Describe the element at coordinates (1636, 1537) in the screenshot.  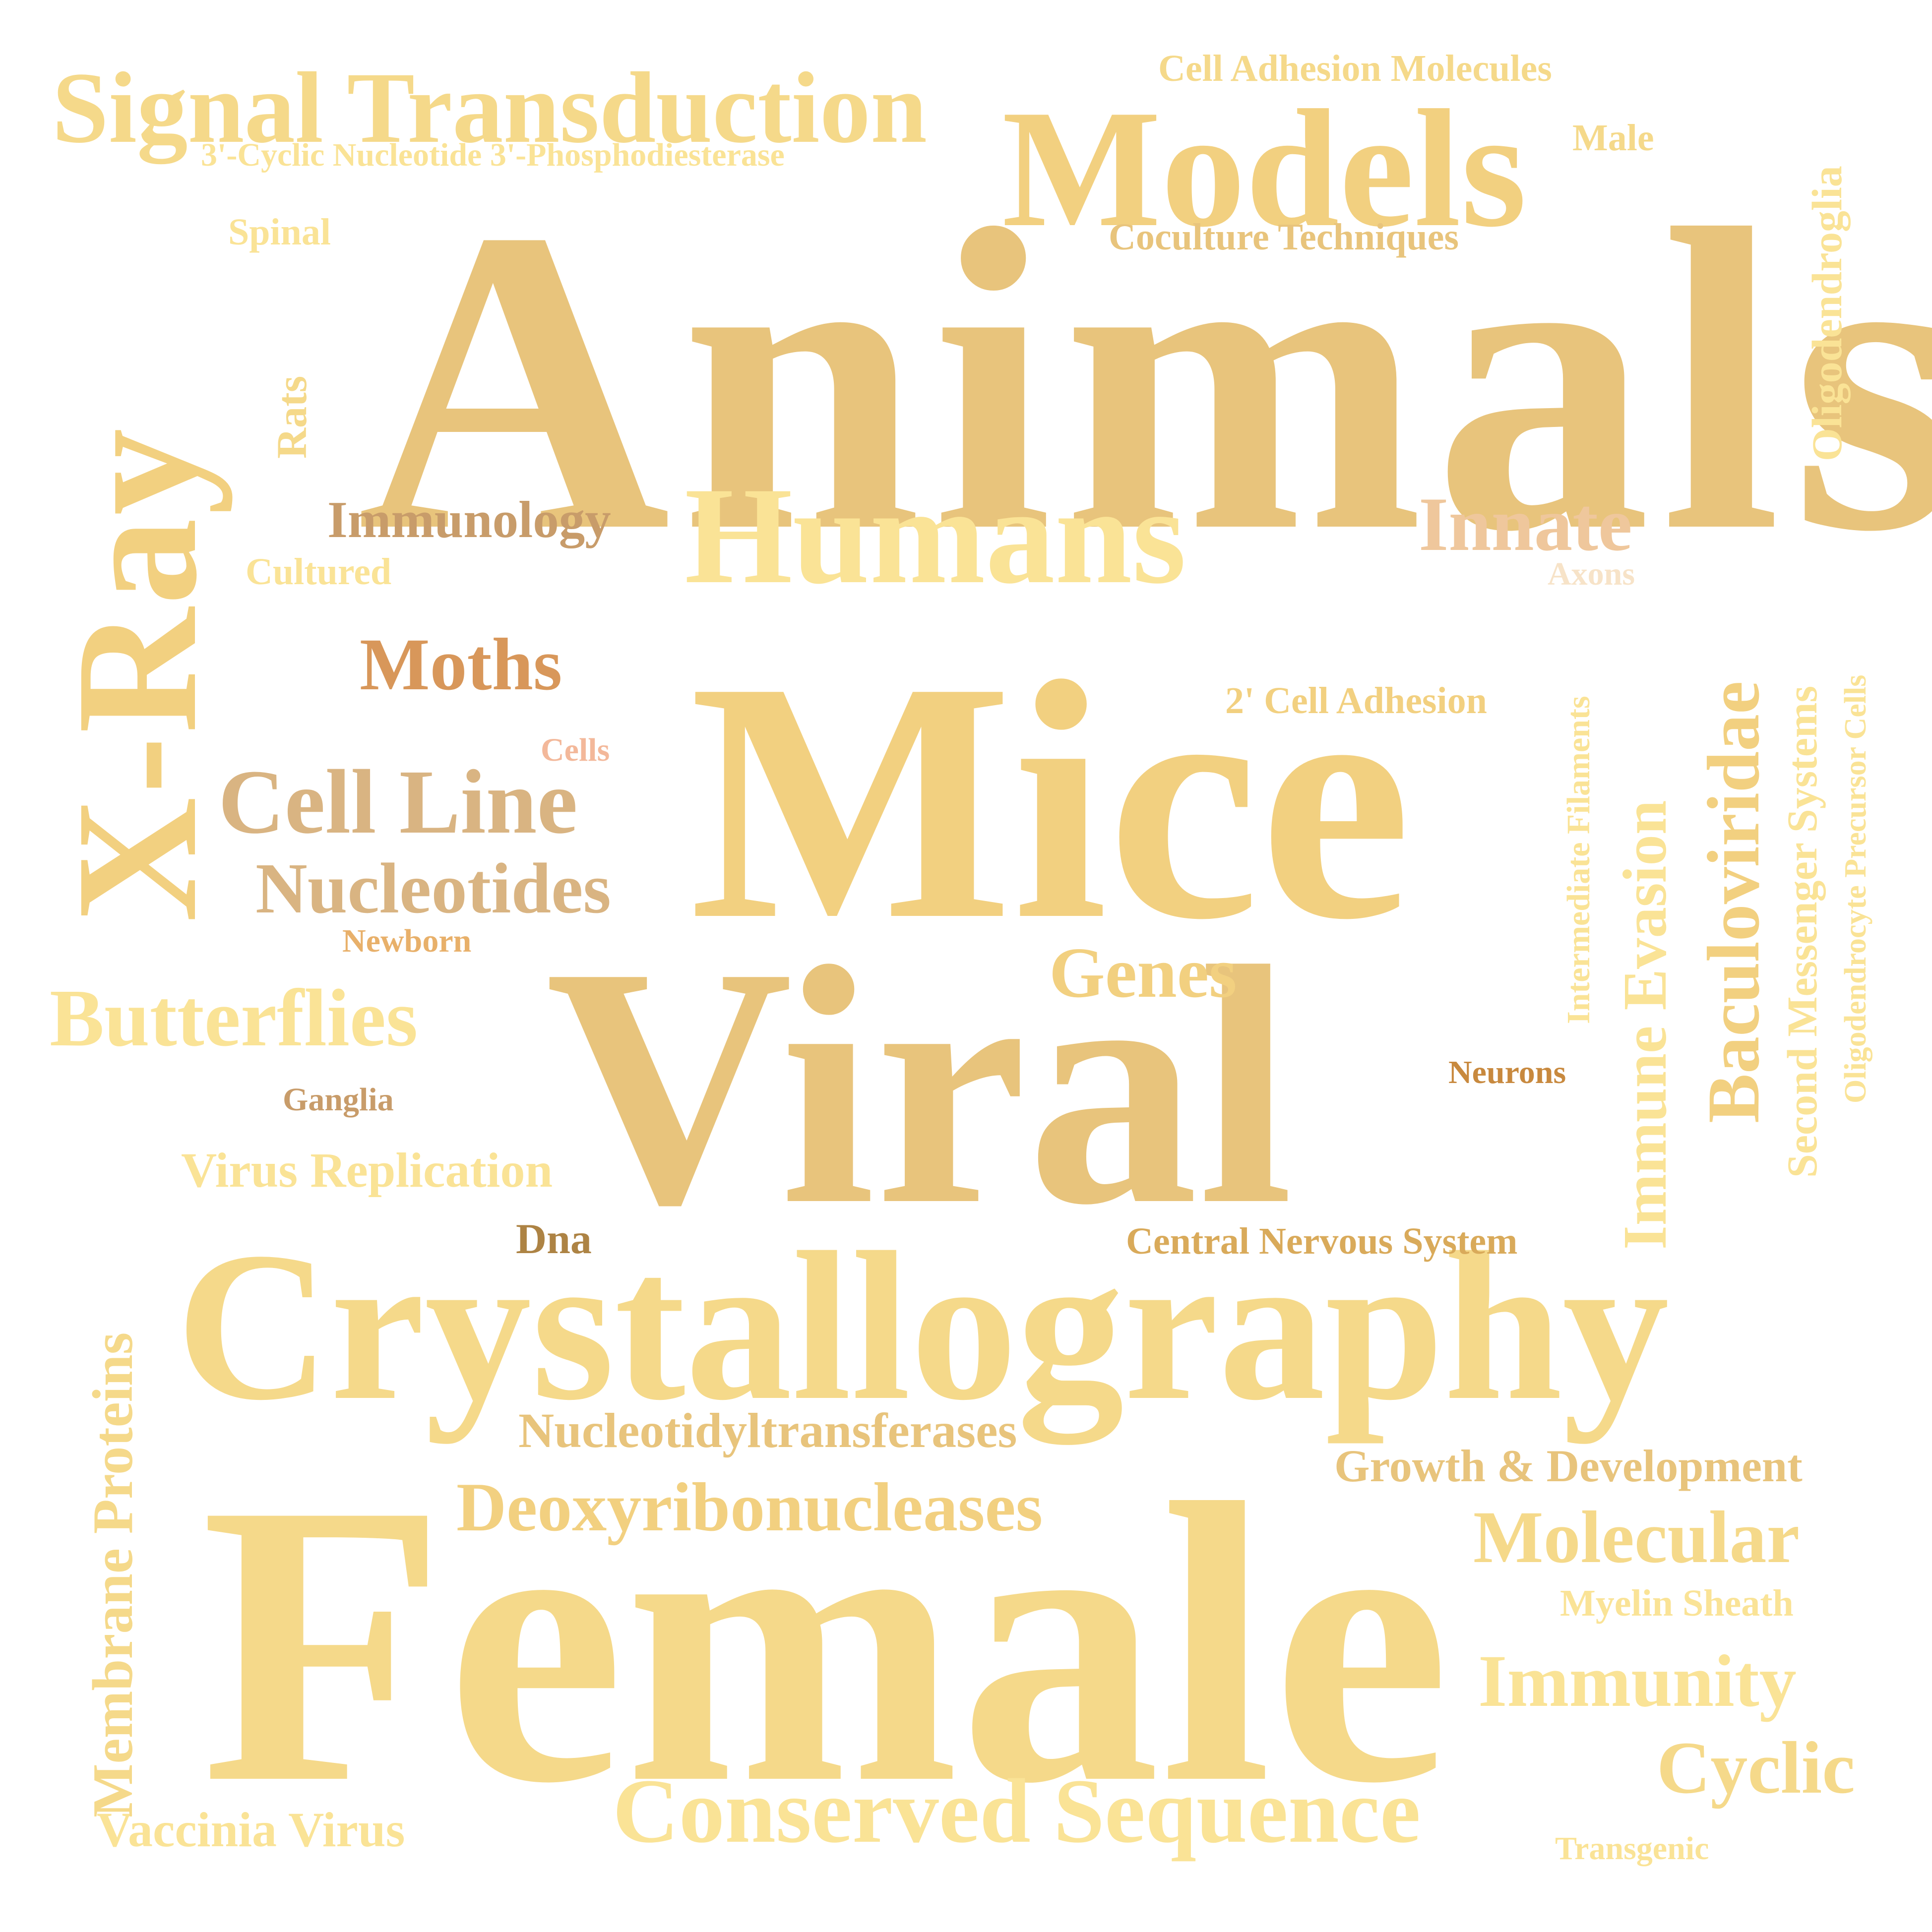
I see `word-molecular: Molecular` at that location.